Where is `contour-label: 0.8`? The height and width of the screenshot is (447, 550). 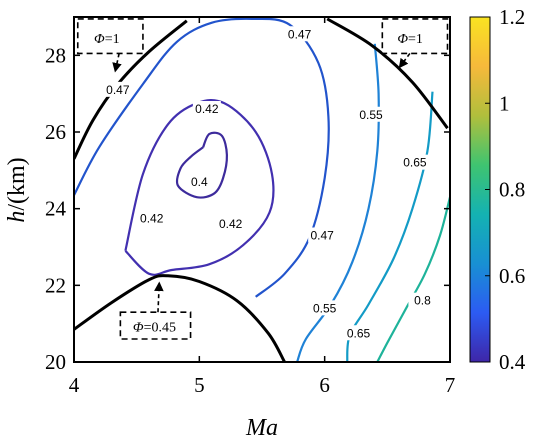 contour-label: 0.8 is located at coordinates (422, 301).